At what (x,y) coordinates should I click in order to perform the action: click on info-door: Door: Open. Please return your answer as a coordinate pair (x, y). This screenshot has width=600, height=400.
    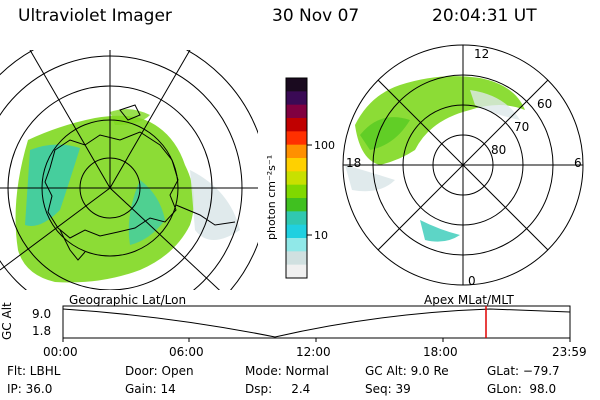
    Looking at the image, I should click on (159, 371).